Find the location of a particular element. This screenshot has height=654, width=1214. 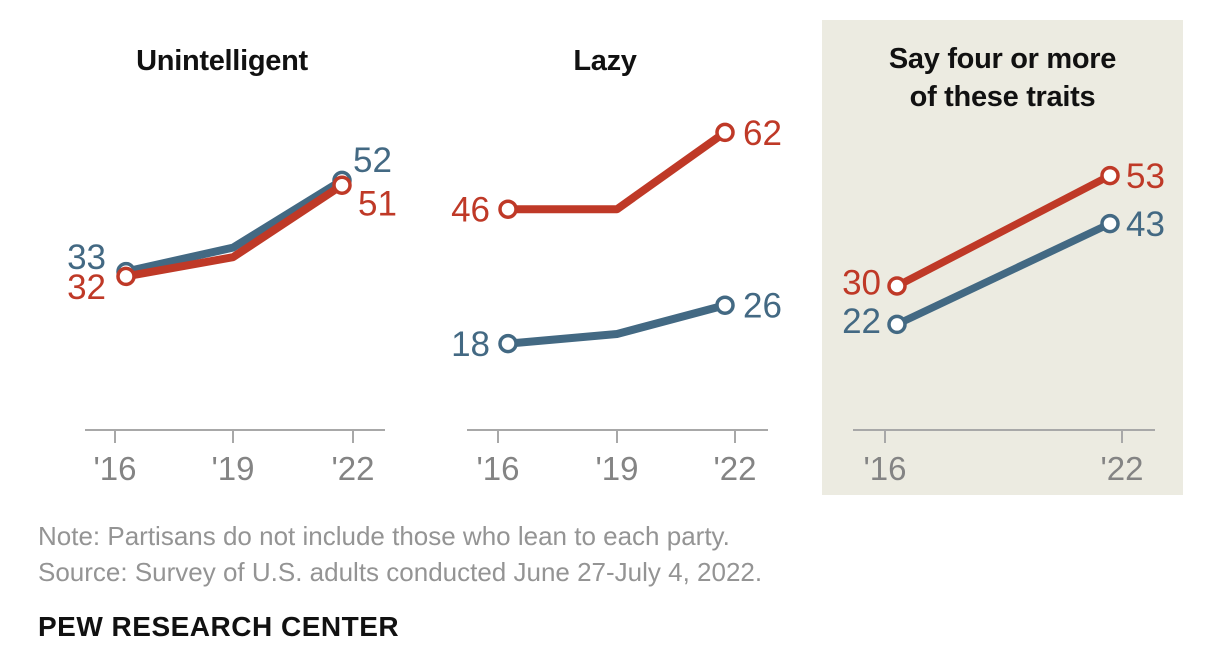

red-value-label-end: 62 is located at coordinates (762, 133).